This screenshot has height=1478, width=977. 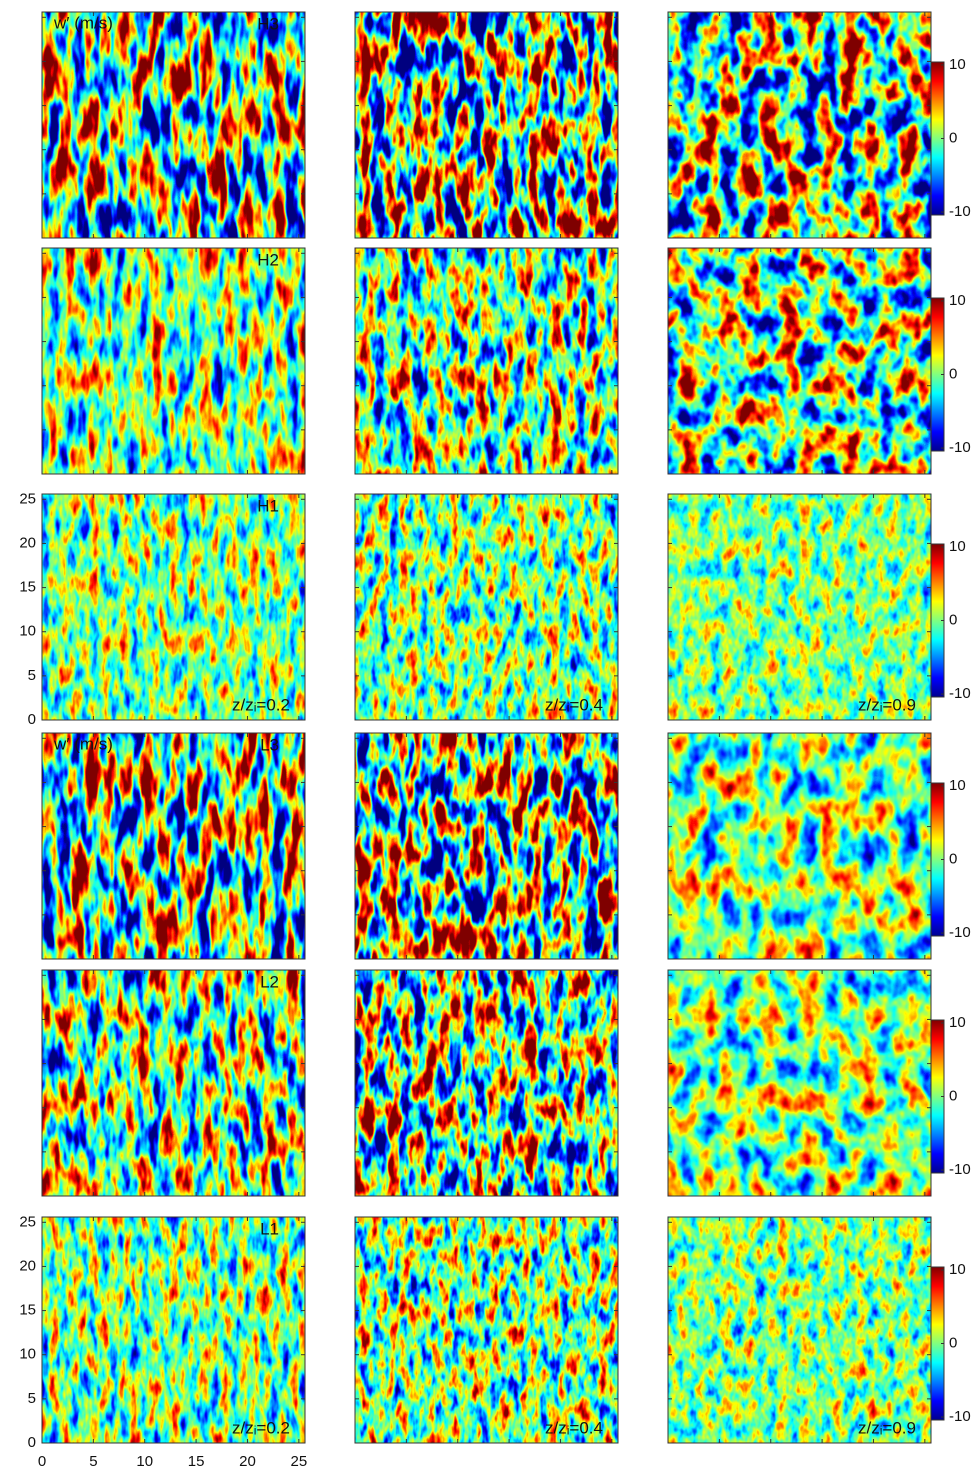 What do you see at coordinates (268, 23) in the screenshot?
I see `case-label: H3` at bounding box center [268, 23].